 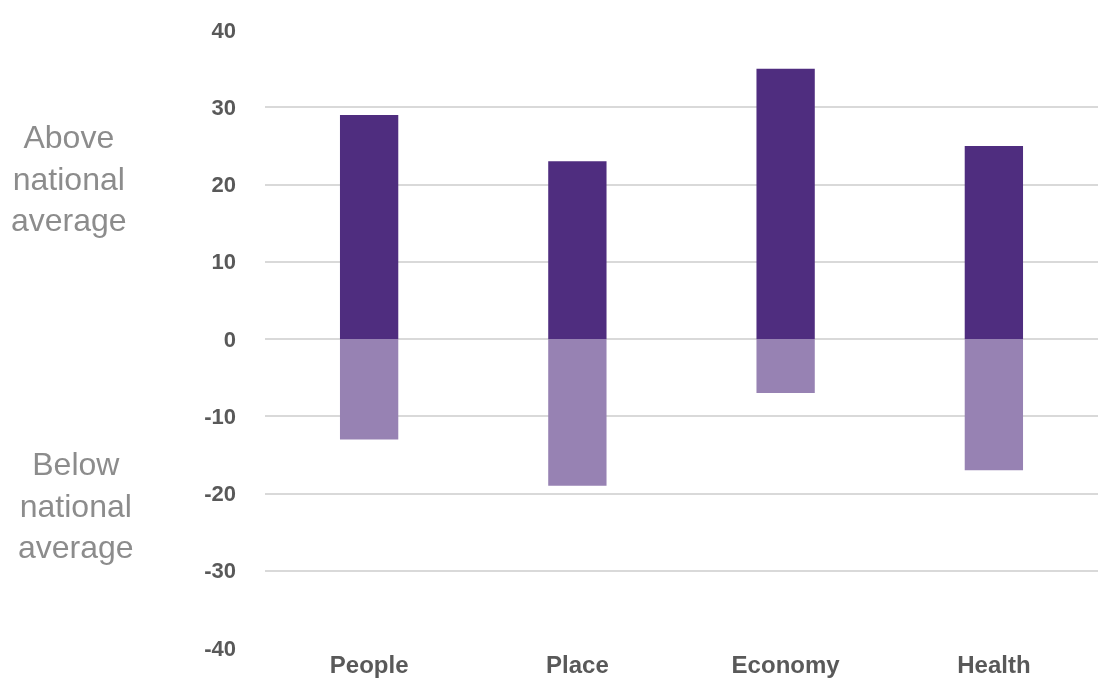 What do you see at coordinates (220, 494) in the screenshot?
I see `y-tick-label: -20` at bounding box center [220, 494].